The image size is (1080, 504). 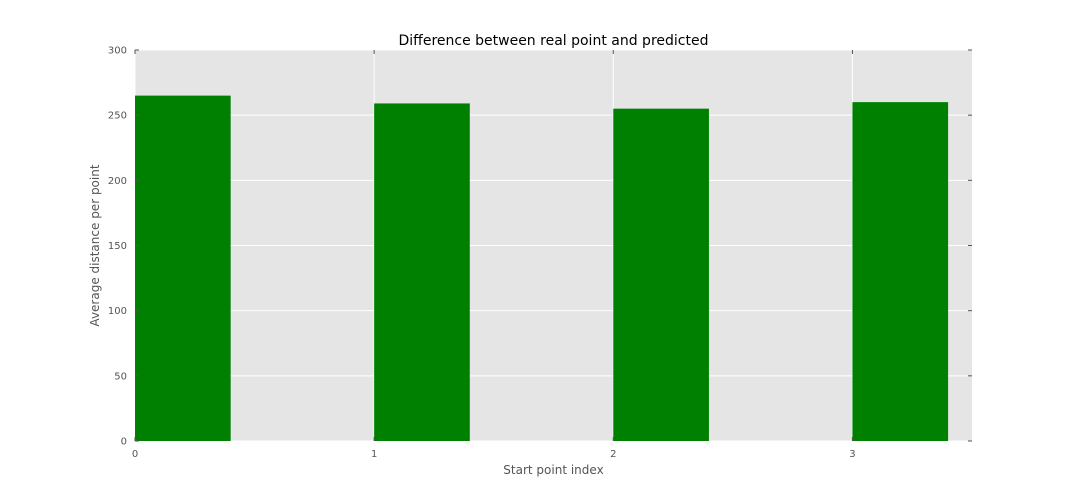 I want to click on x-axis-label: Start point index, so click(x=553, y=470).